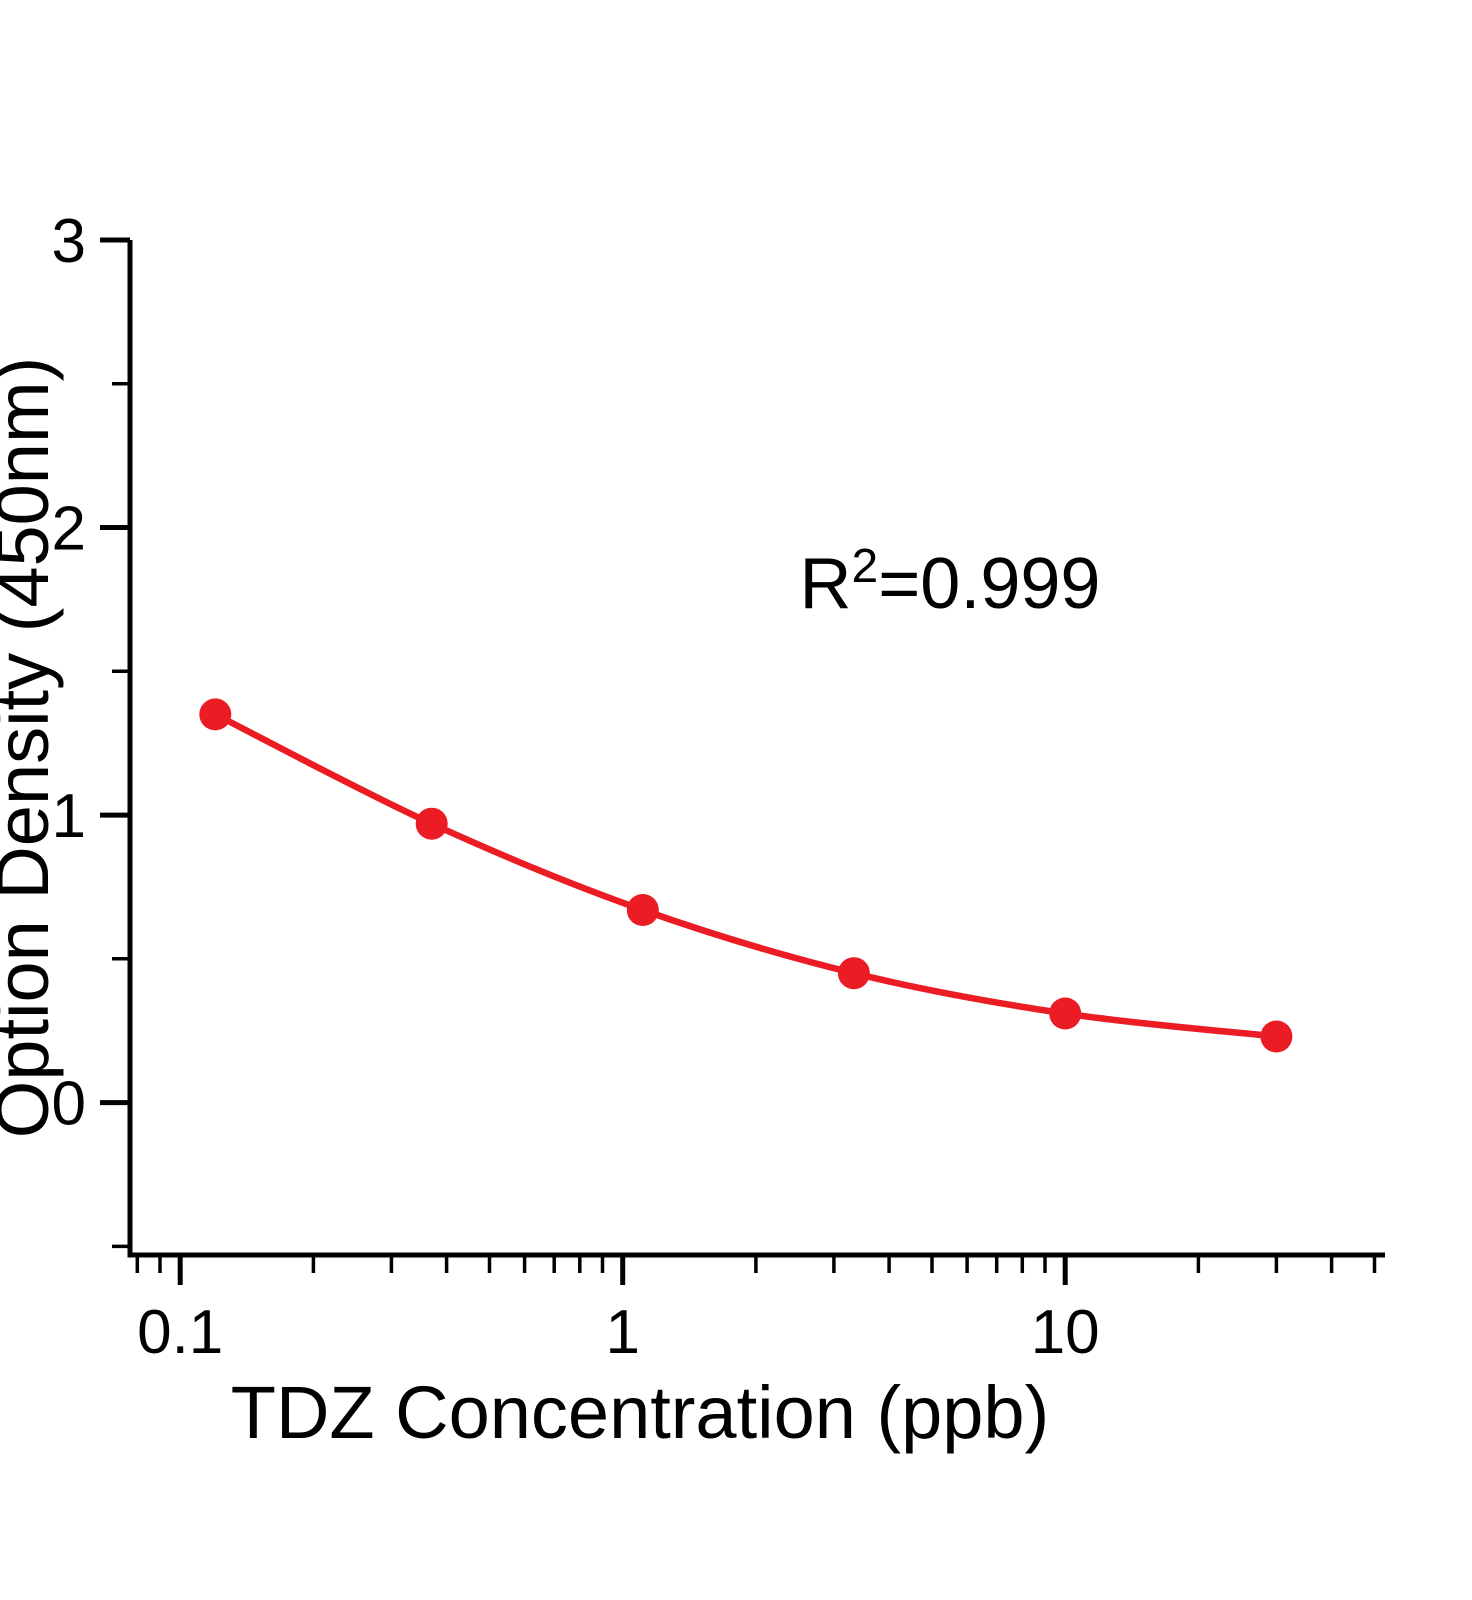 This screenshot has width=1472, height=1600. I want to click on x-tick-label: 10, so click(1065, 1332).